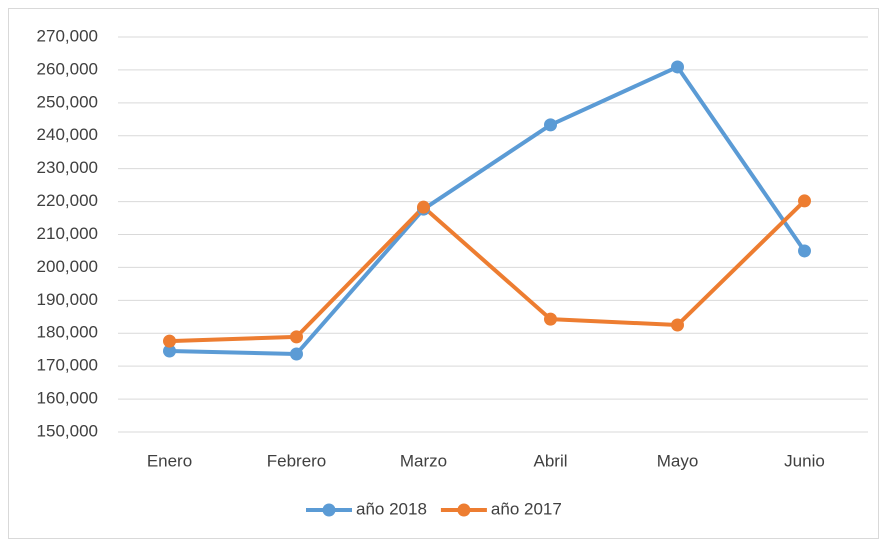  What do you see at coordinates (67, 167) in the screenshot?
I see `y-tick-label: 230,000` at bounding box center [67, 167].